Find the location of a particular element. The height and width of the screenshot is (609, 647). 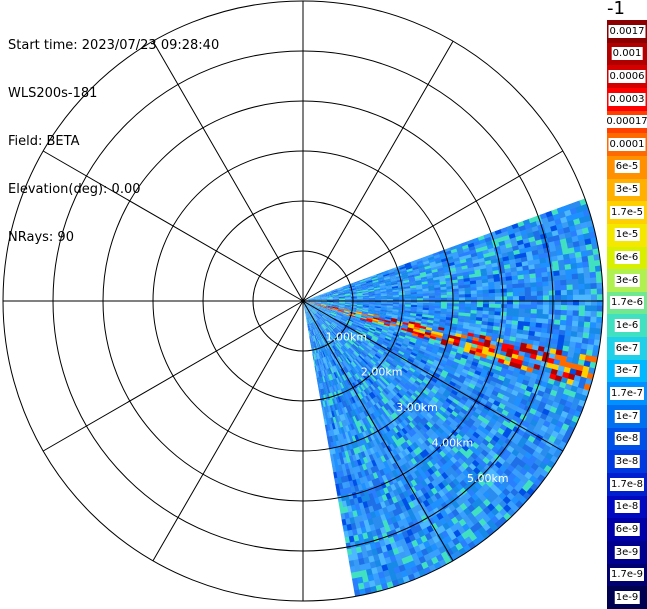

colorbar-label: 1e-8 is located at coordinates (627, 506).